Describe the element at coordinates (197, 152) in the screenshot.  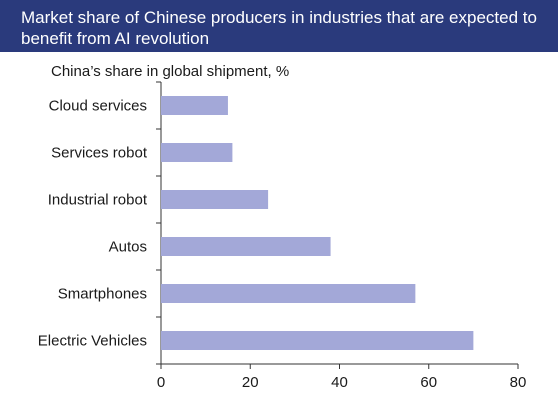
I see `bar-services-robot` at that location.